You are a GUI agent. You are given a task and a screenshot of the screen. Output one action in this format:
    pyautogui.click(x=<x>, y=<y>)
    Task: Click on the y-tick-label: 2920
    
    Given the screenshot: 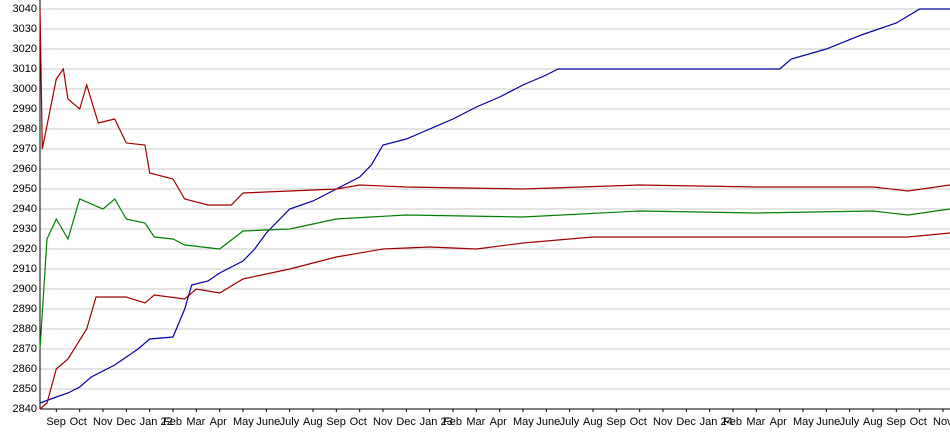 What is the action you would take?
    pyautogui.click(x=25, y=249)
    